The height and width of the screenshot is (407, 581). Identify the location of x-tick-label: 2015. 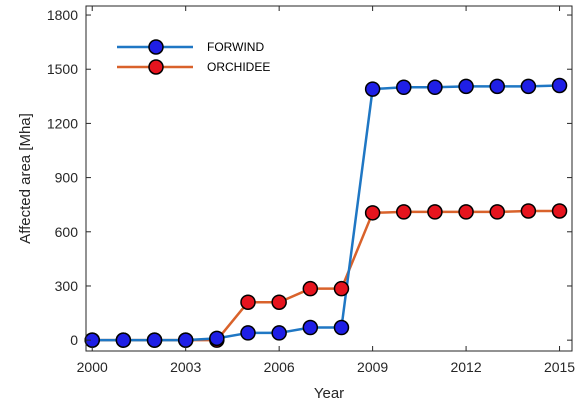
(559, 367).